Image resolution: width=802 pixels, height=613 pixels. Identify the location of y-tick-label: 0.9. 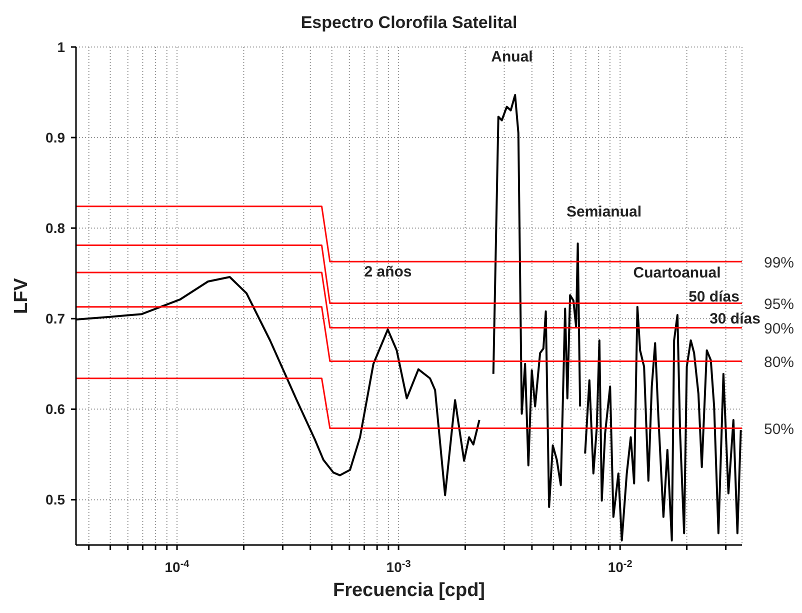
(56, 138).